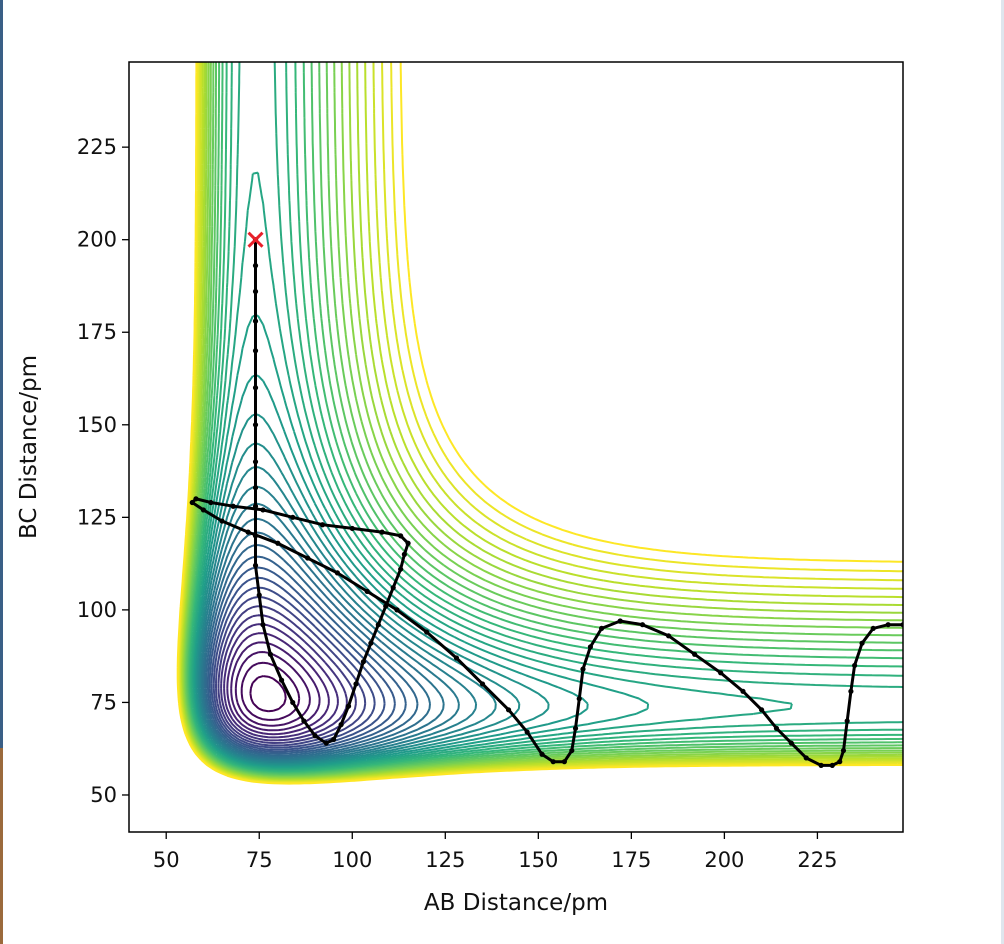 The image size is (1004, 944). I want to click on y-tick-label-5: 175, so click(97, 332).